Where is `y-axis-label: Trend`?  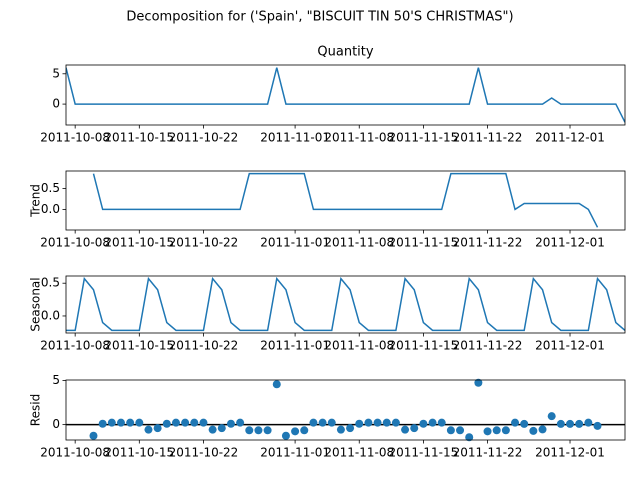 y-axis-label: Trend is located at coordinates (36, 201).